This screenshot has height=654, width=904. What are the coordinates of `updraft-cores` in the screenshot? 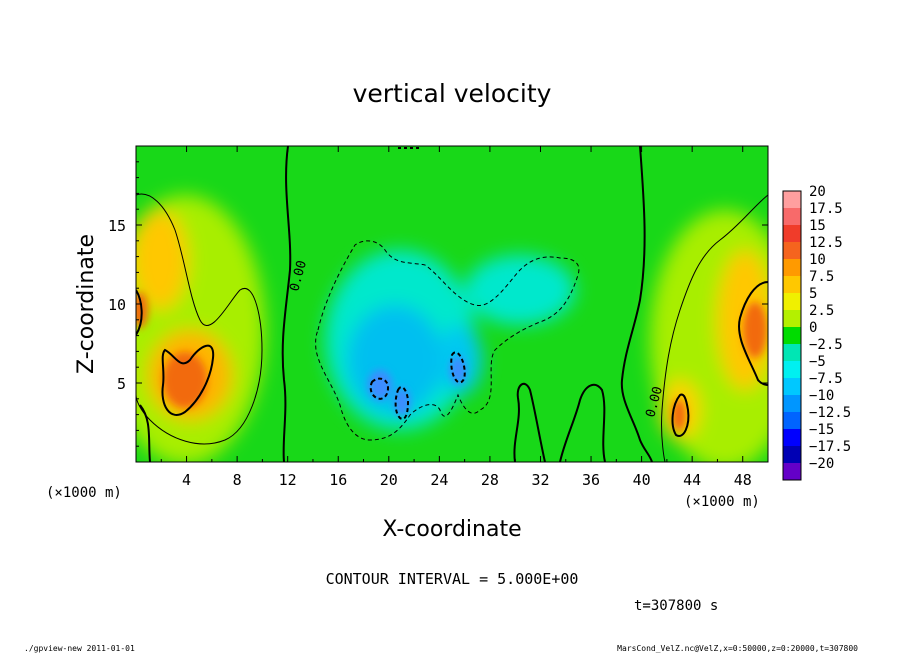 It's located at (451, 361).